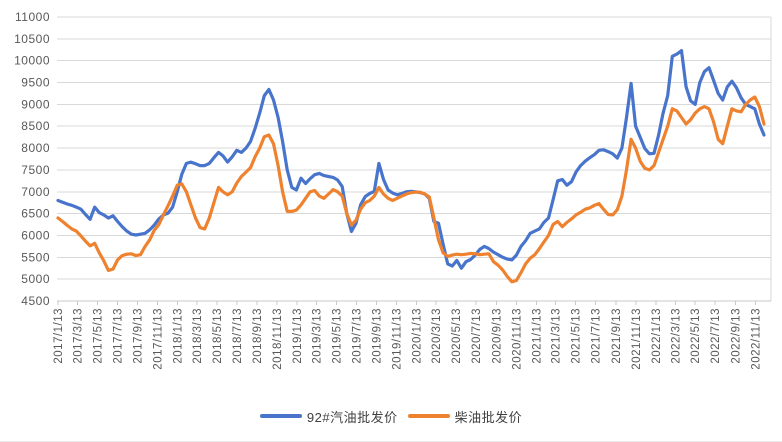 The height and width of the screenshot is (442, 782). What do you see at coordinates (428, 416) in the screenshot?
I see `diesel-line-swatch` at bounding box center [428, 416].